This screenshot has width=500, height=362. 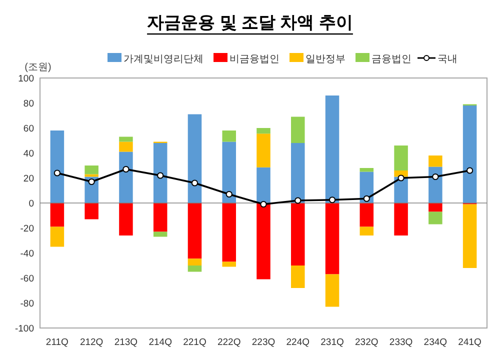 I want to click on x-tick-label: 211Q, so click(x=57, y=342).